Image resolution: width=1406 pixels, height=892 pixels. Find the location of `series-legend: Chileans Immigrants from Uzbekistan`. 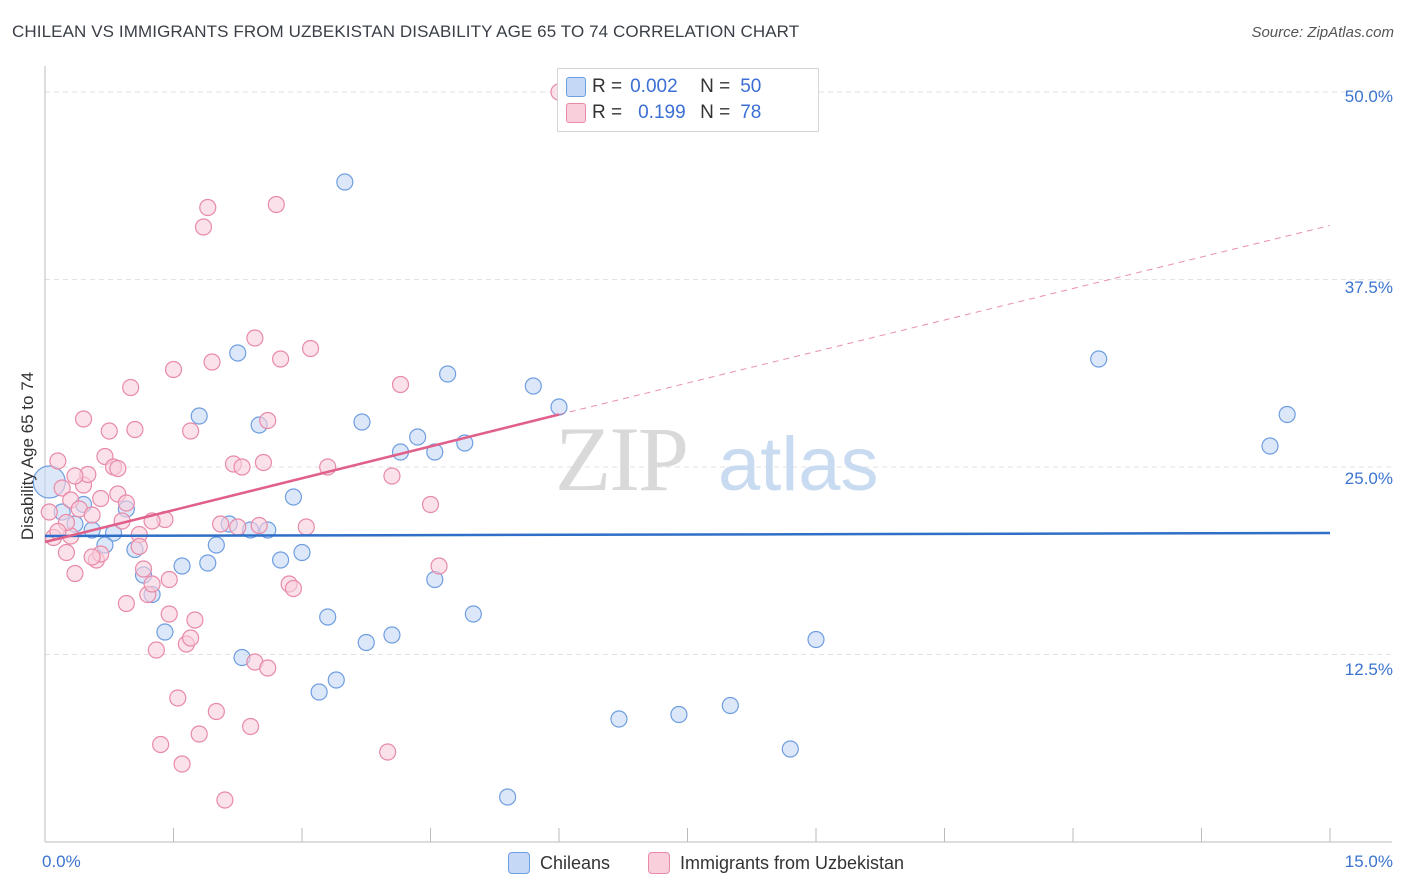

series-legend: Chileans Immigrants from Uzbekistan is located at coordinates (703, 864).